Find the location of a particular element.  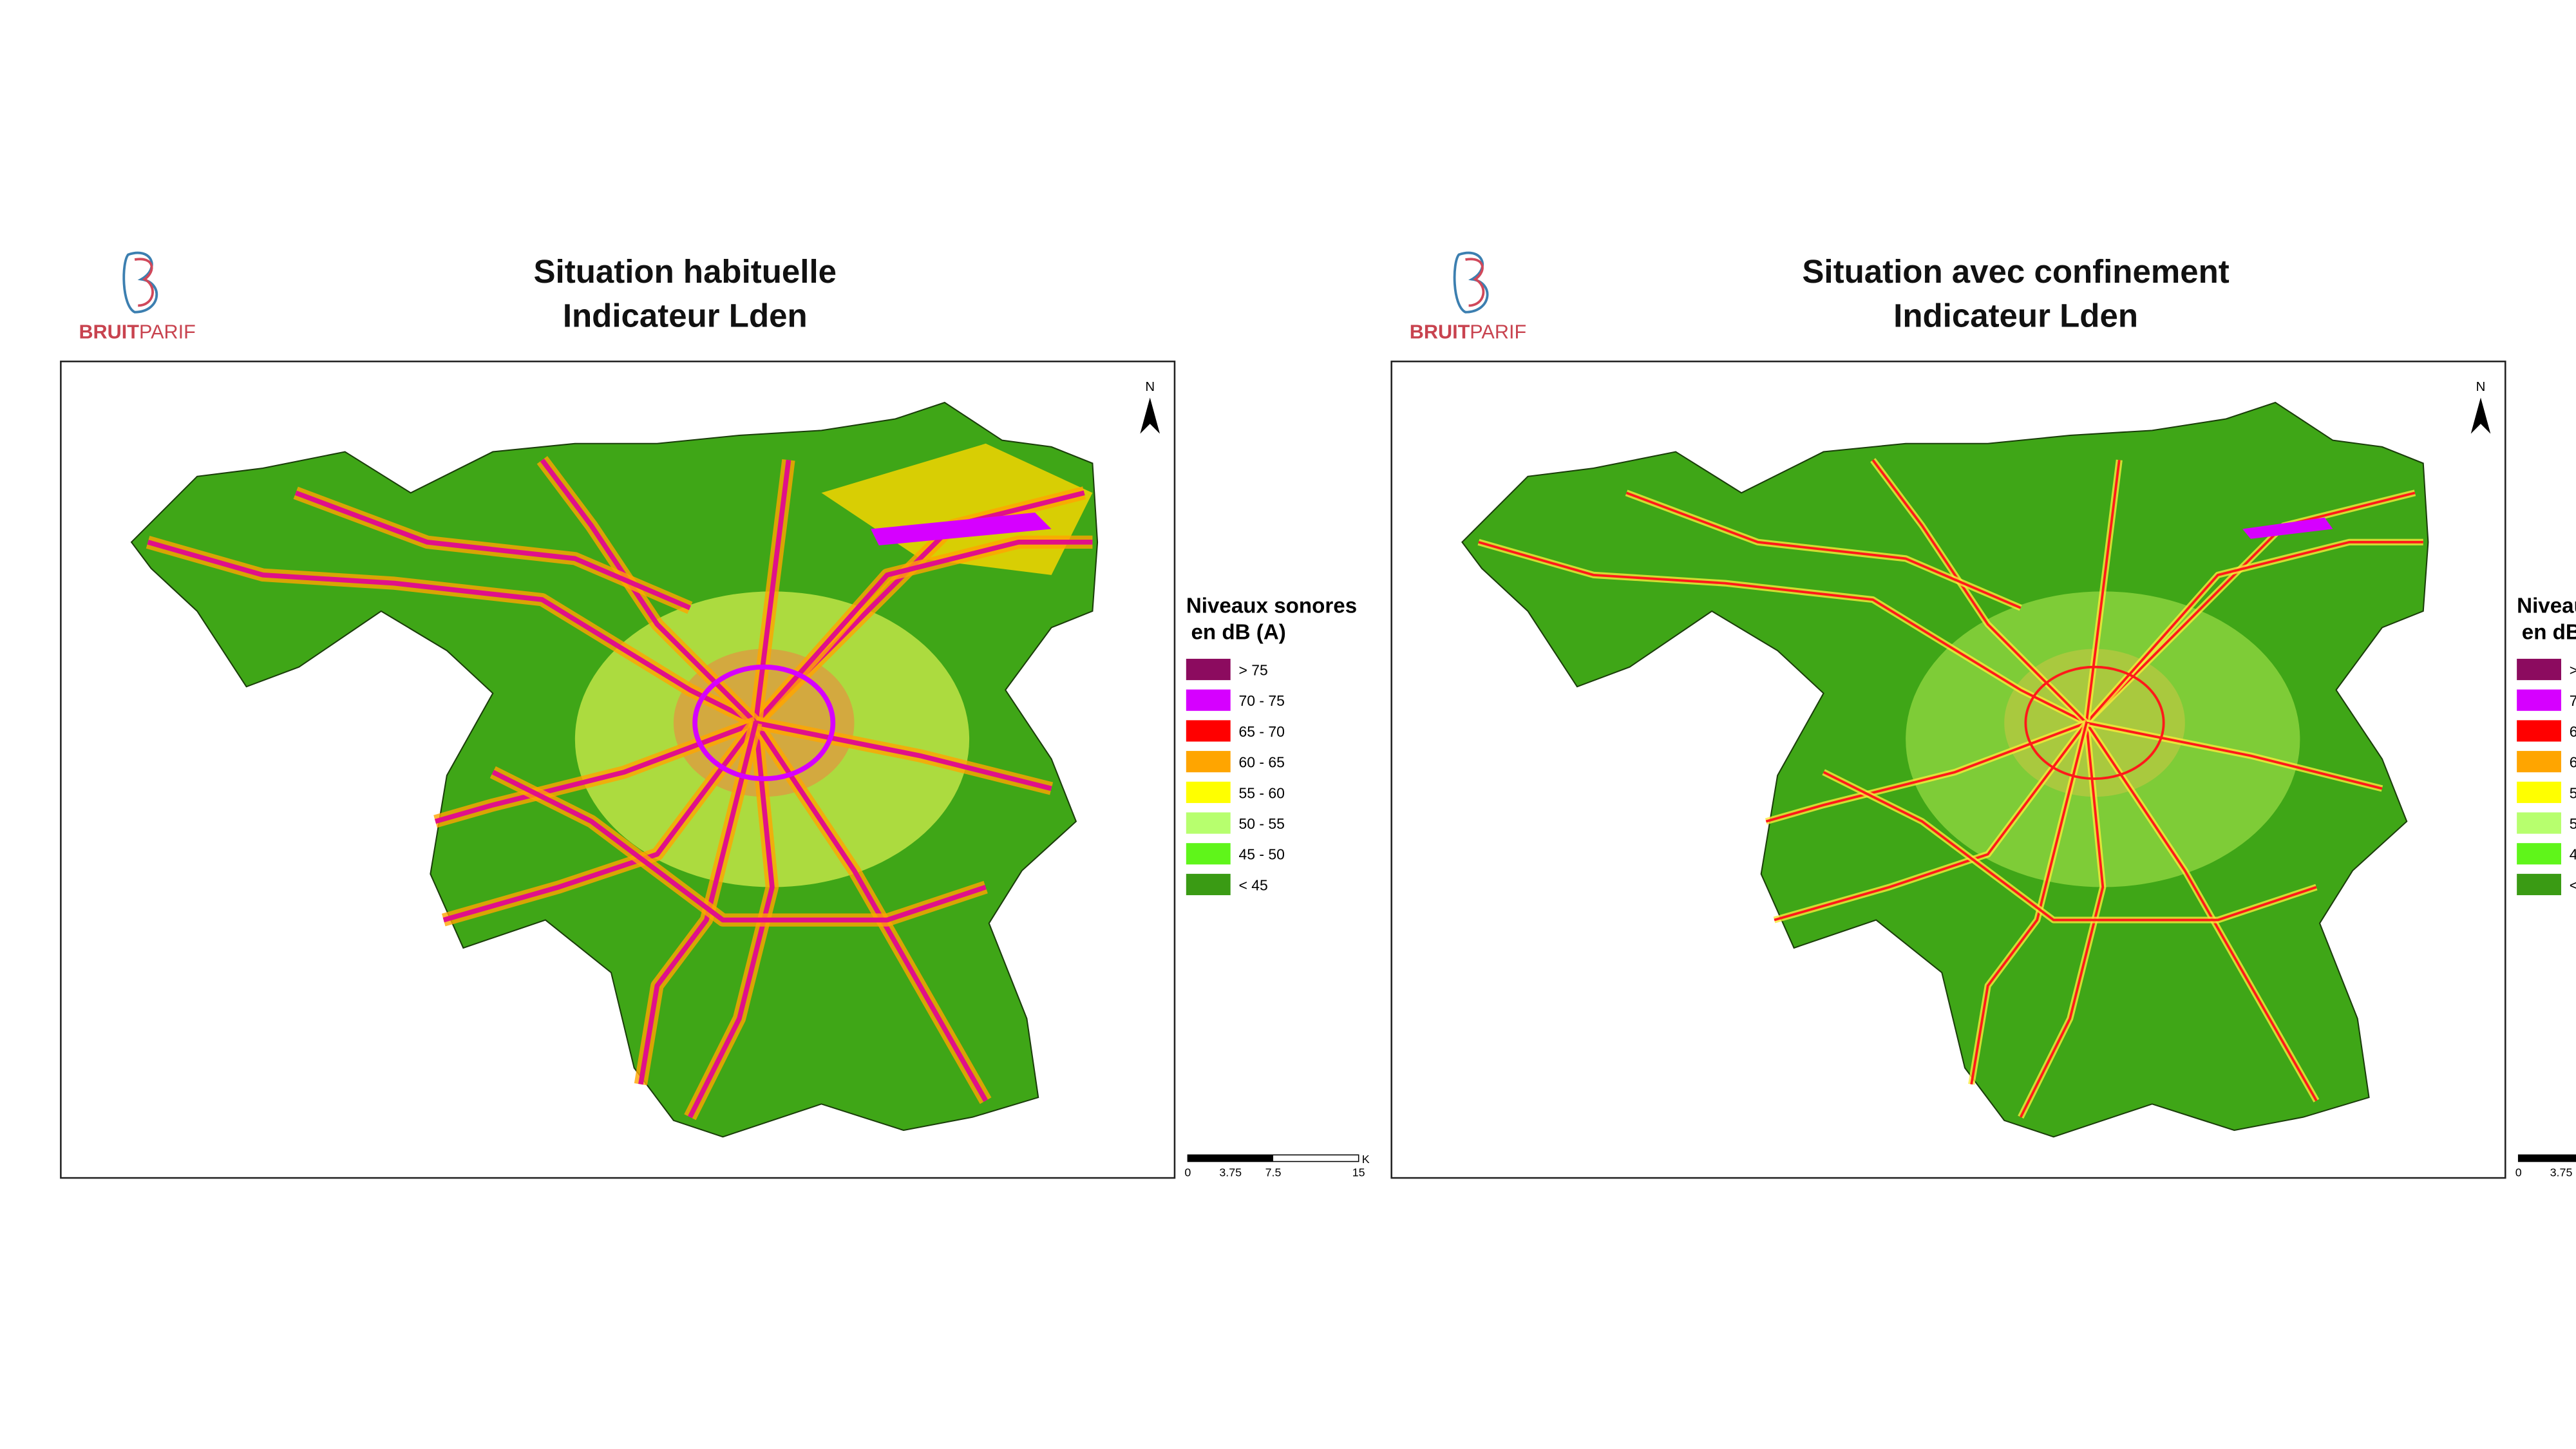

panel-title: Situation habituelle is located at coordinates (685, 271).